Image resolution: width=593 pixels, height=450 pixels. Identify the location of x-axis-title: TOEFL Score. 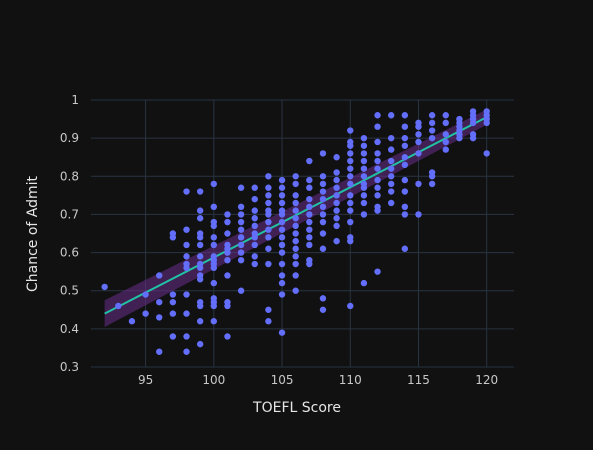
(296, 408).